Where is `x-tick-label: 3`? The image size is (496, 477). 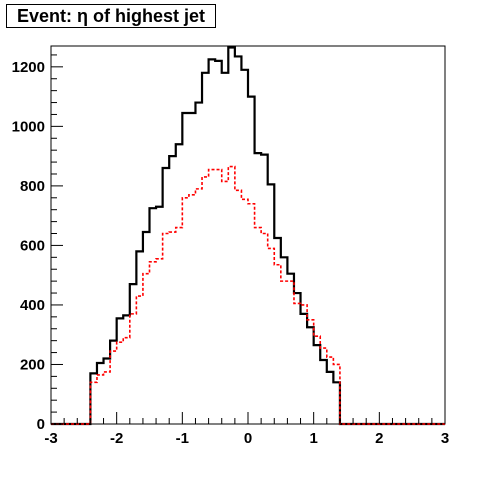
x-tick-label: 3 is located at coordinates (445, 438).